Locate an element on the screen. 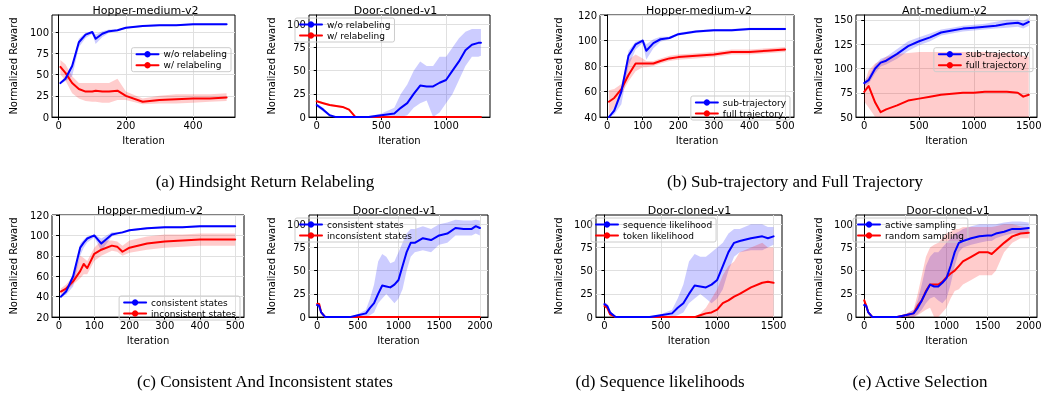 The width and height of the screenshot is (1050, 400). legend-label: active sampling is located at coordinates (921, 224).